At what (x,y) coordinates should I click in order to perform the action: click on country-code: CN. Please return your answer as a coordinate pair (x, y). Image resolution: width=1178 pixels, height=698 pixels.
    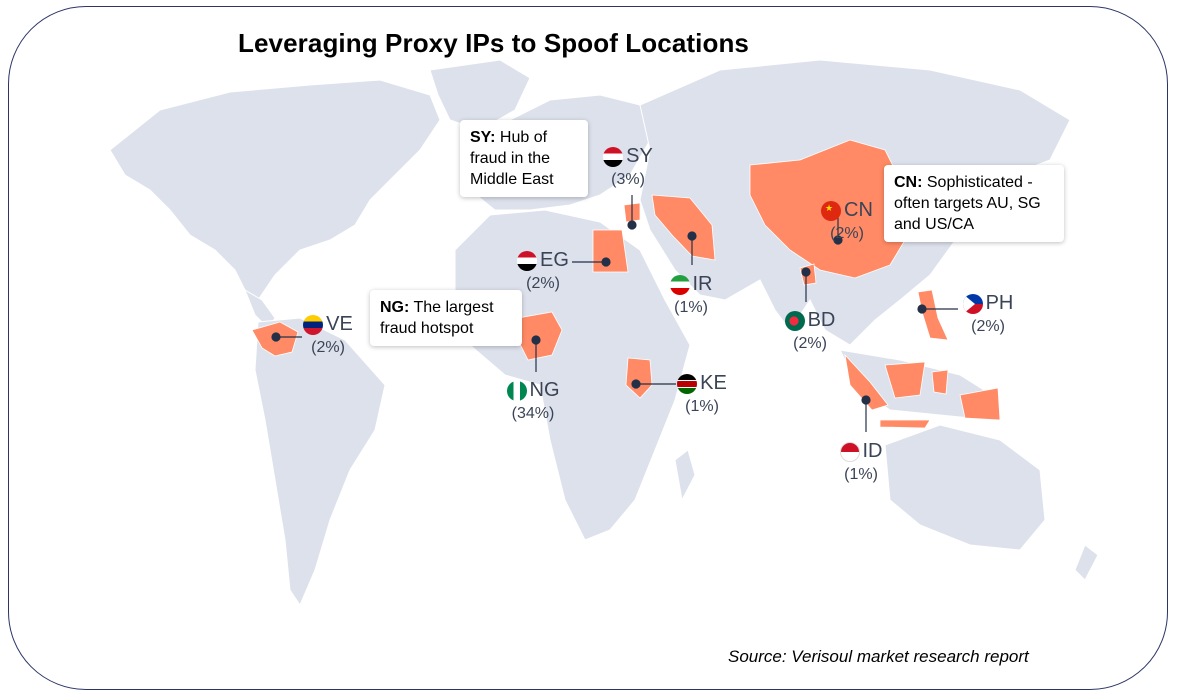
    Looking at the image, I should click on (858, 210).